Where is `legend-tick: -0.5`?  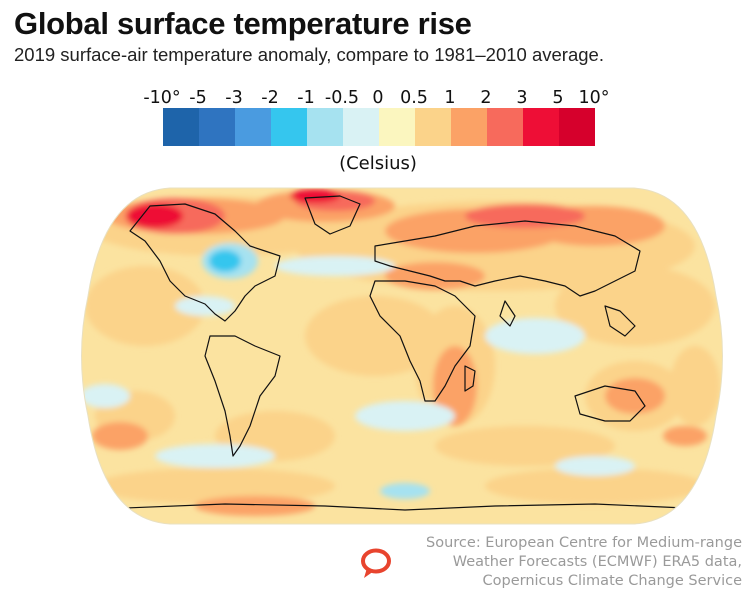
legend-tick: -0.5 is located at coordinates (342, 98).